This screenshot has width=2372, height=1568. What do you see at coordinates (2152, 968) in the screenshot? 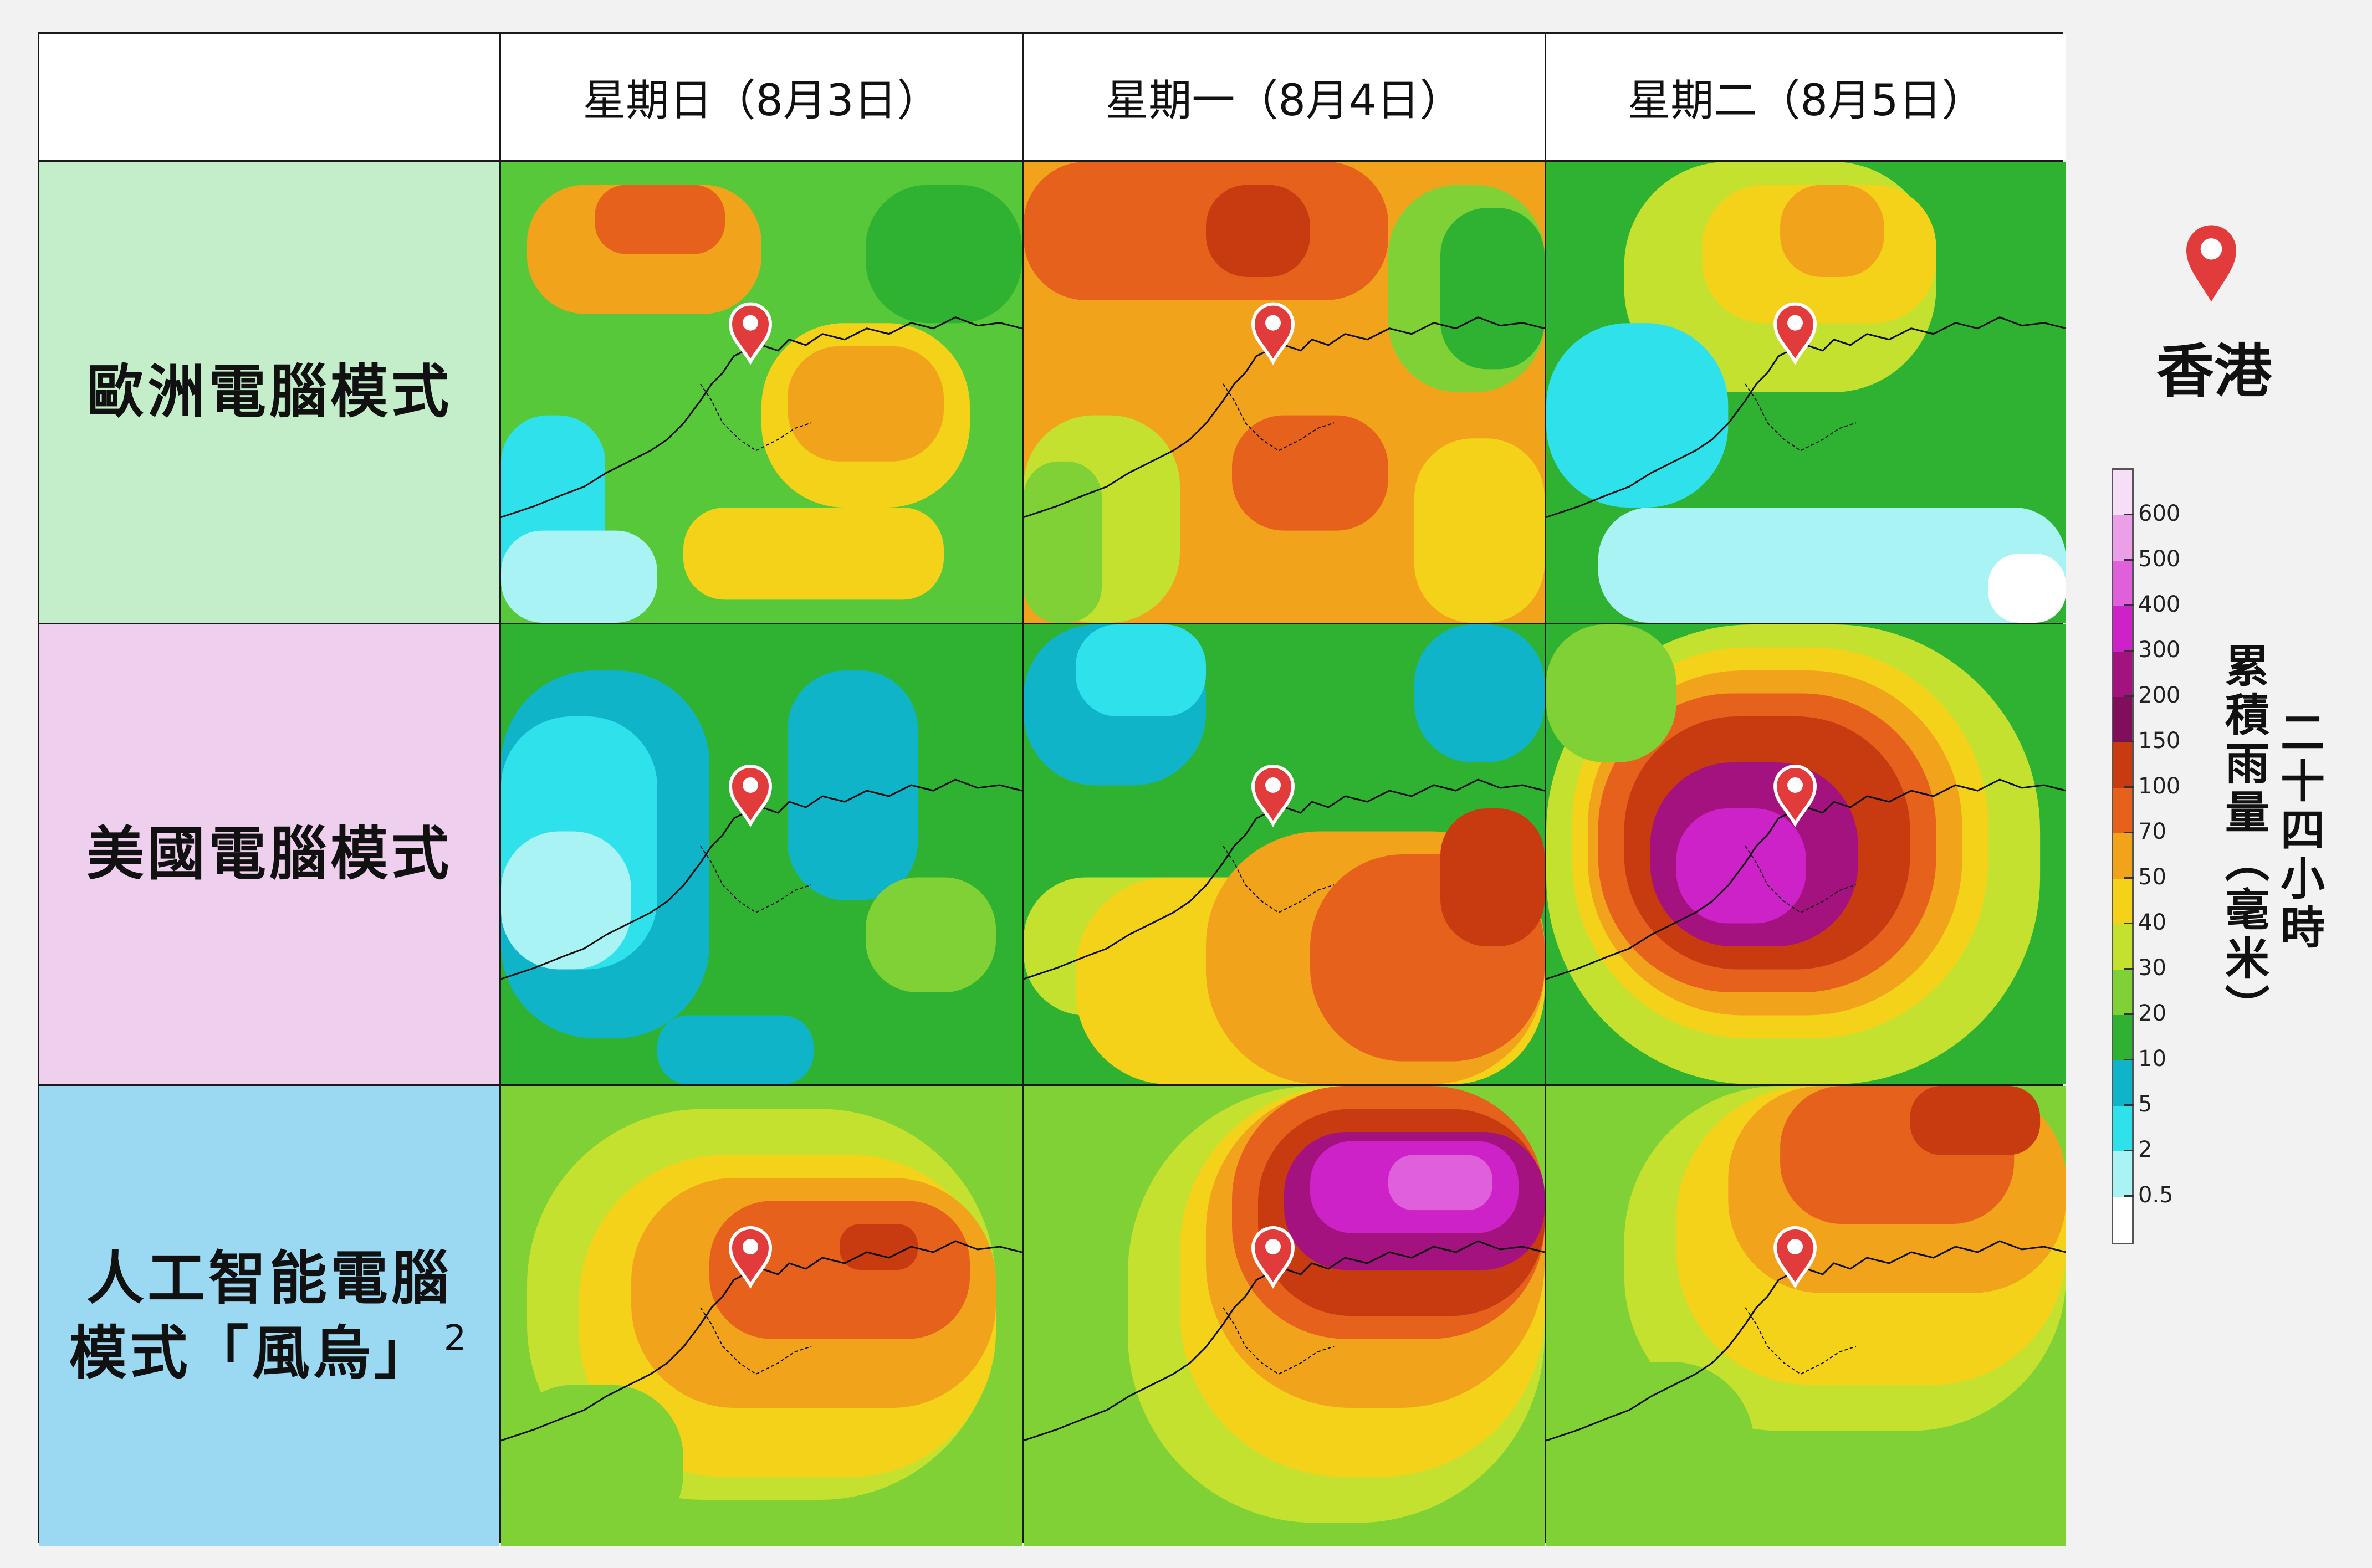
I see `colorbar-tick-label: 30` at bounding box center [2152, 968].